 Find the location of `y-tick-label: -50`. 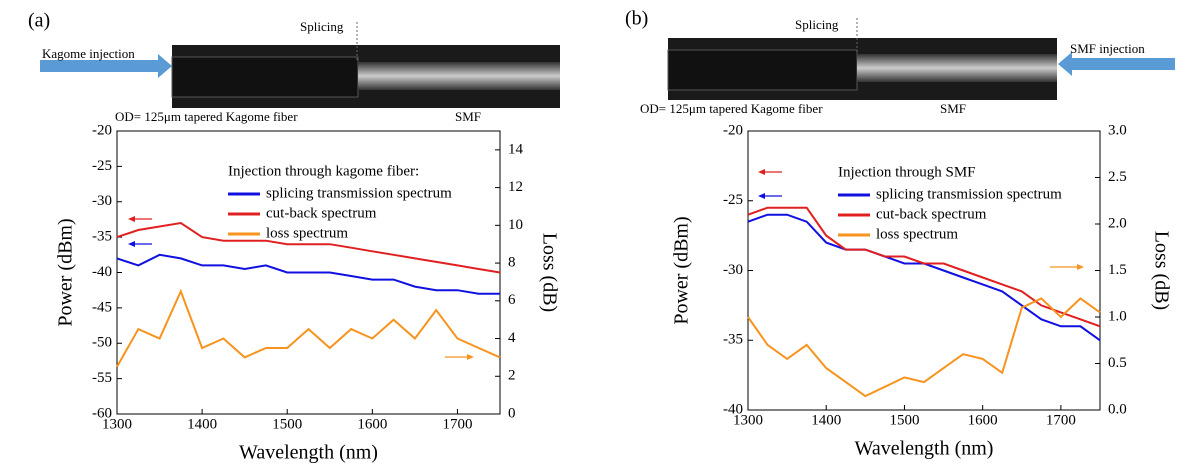

y-tick-label: -50 is located at coordinates (102, 343).